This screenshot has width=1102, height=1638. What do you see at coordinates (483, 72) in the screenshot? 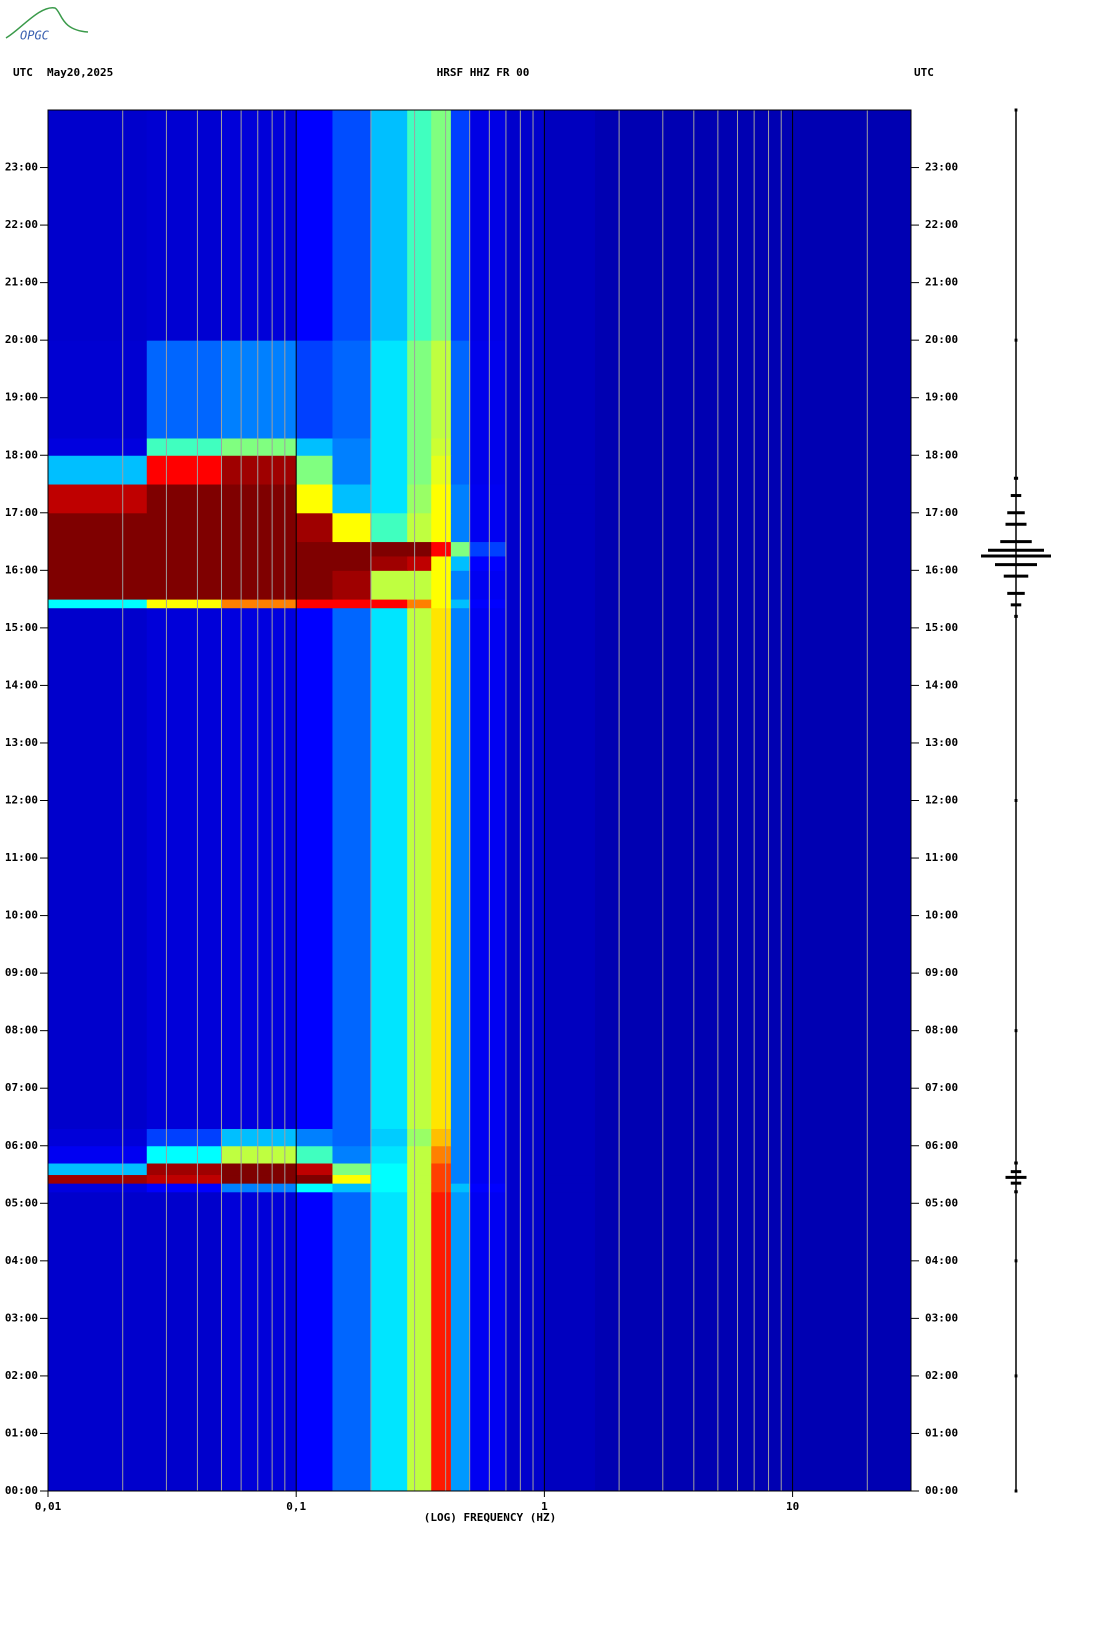
I see `title: HRSF HHZ FR 00` at bounding box center [483, 72].